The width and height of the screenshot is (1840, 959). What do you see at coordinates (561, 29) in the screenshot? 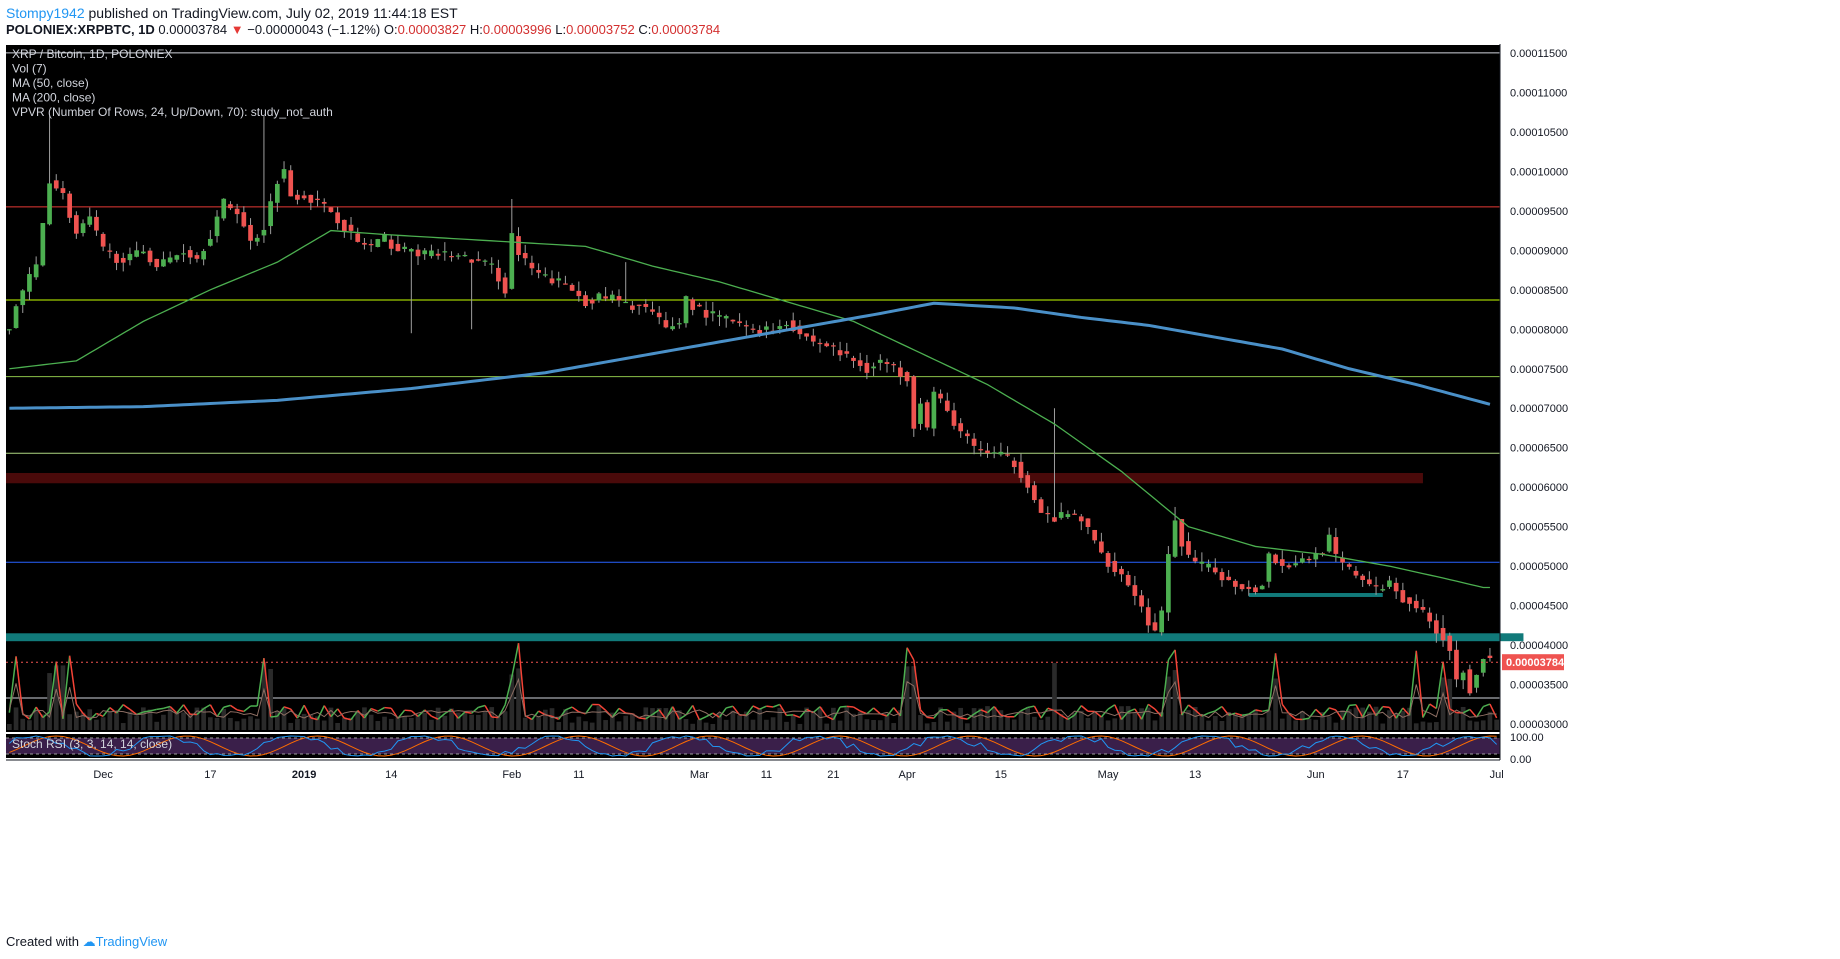
I see `low-label: L:` at bounding box center [561, 29].